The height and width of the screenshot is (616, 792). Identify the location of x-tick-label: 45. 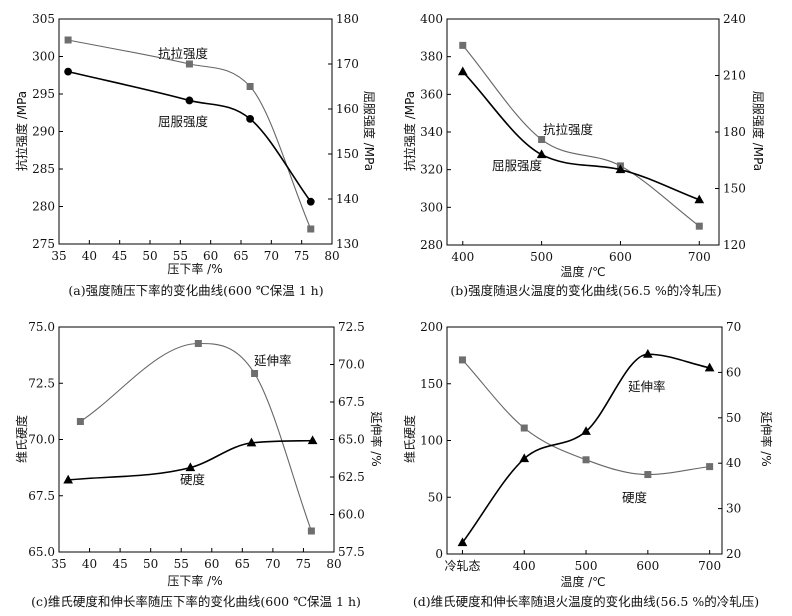
(119, 256).